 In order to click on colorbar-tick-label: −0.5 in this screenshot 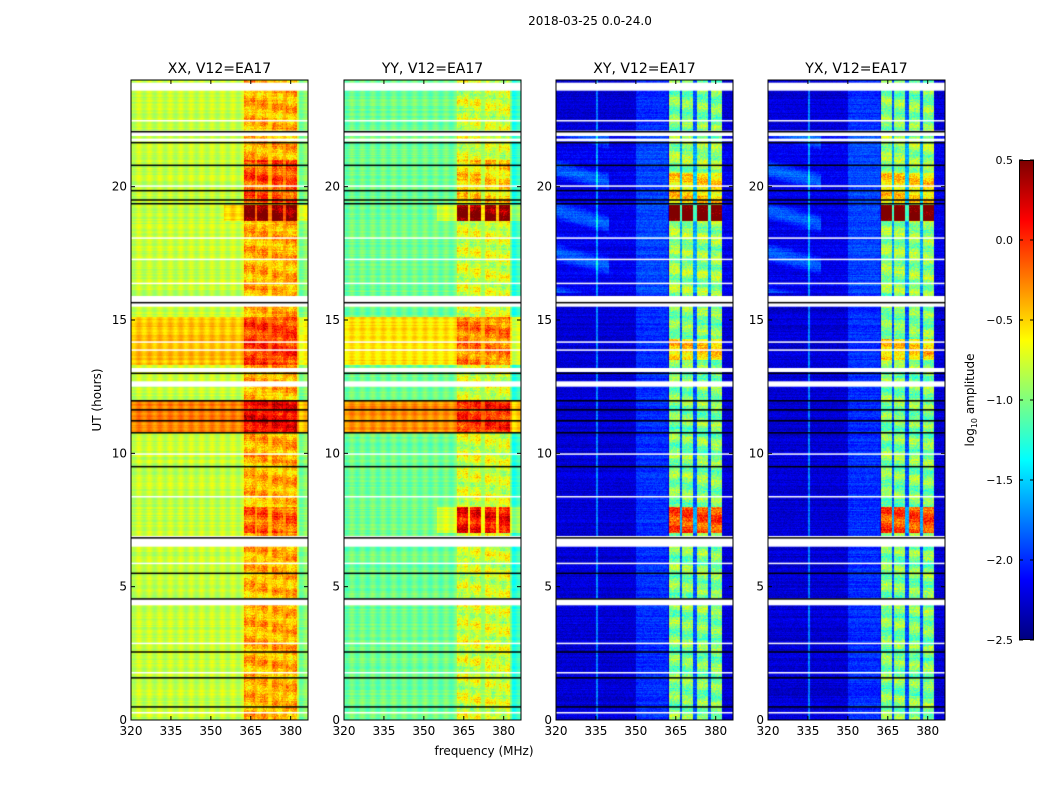, I will do `click(999, 320)`.